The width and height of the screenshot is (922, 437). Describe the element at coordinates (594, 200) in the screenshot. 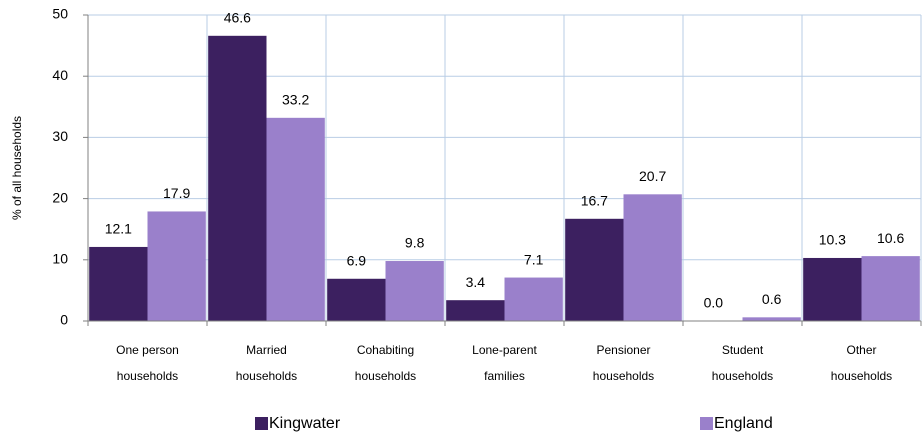

I see `value-label: 16.7` at that location.